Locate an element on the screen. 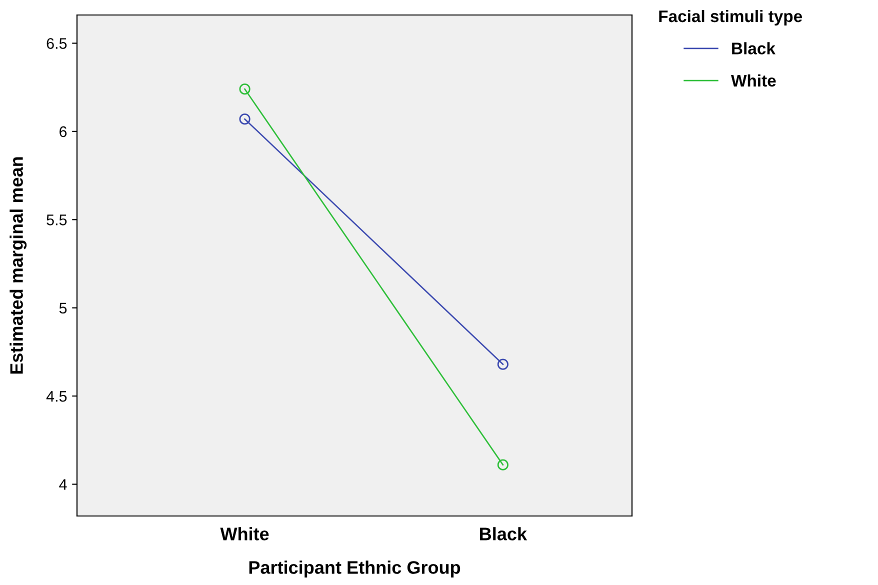  y-tick-label: 4 is located at coordinates (63, 484).